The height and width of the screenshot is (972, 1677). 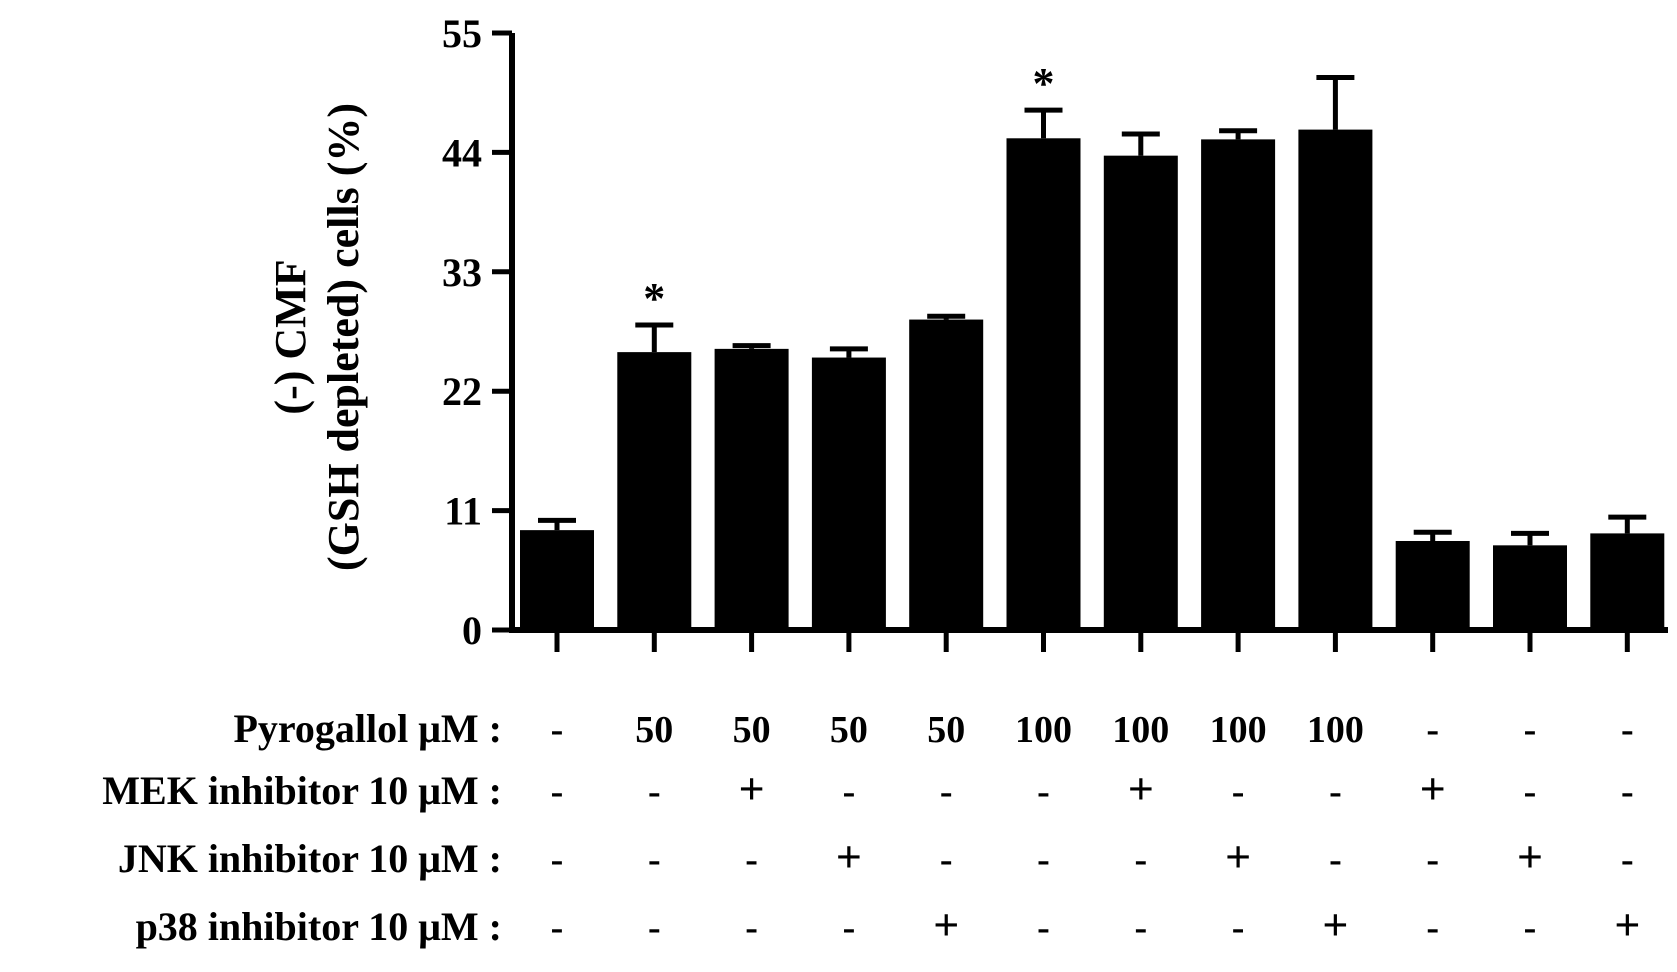 What do you see at coordinates (1092, 641) in the screenshot?
I see `x-axis-ticks` at bounding box center [1092, 641].